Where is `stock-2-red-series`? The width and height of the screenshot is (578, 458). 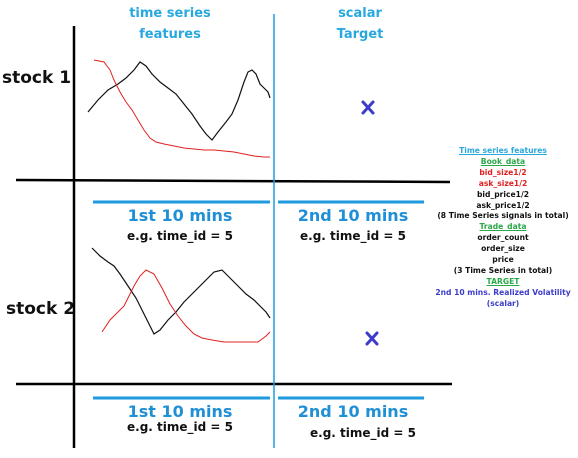
stock-2-red-series is located at coordinates (186, 306).